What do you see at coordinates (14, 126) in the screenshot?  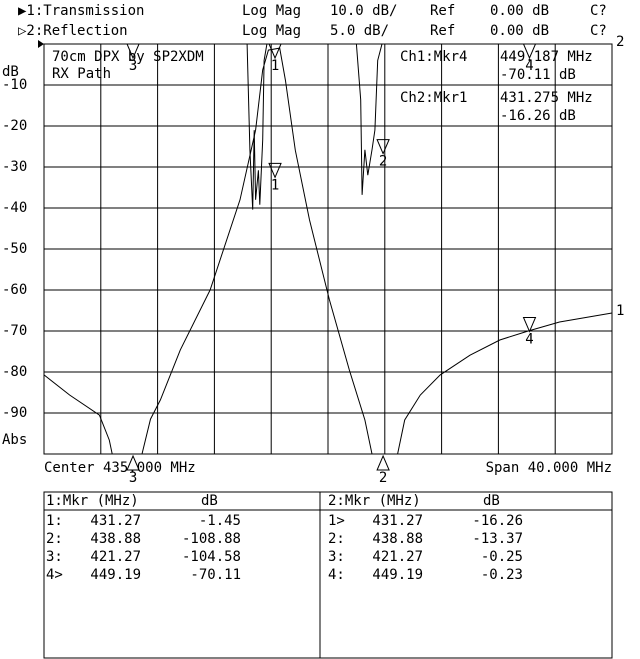 I see `y-tick-label: -20` at bounding box center [14, 126].